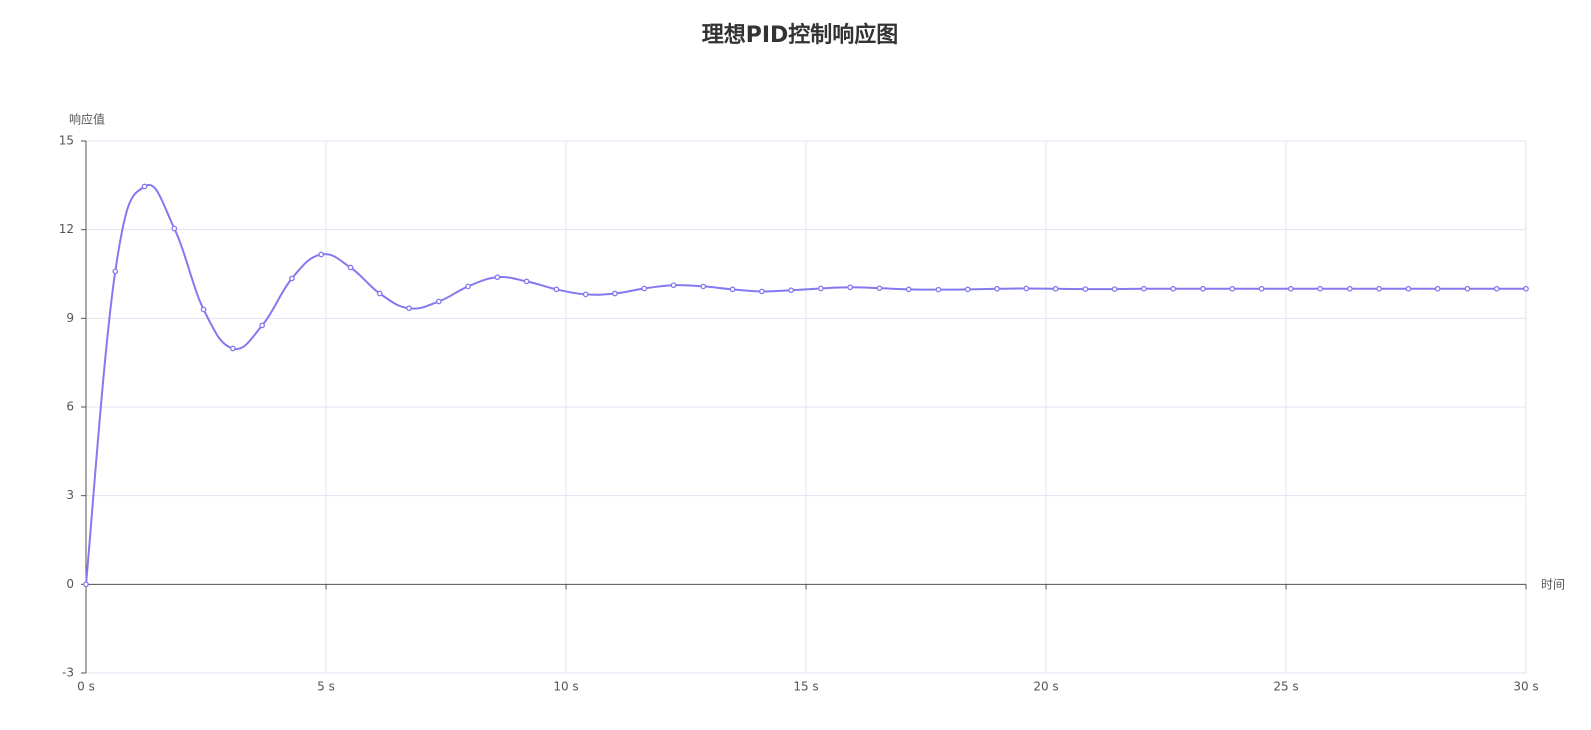 The image size is (1591, 730). I want to click on x-axis-label: 时间, so click(1553, 585).